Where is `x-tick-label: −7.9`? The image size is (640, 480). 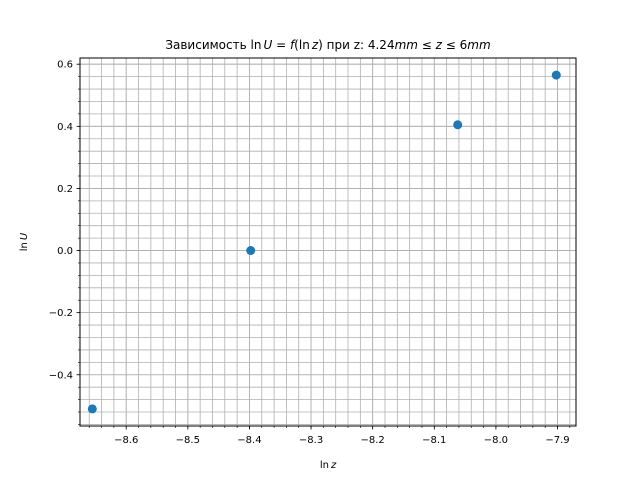 x-tick-label: −7.9 is located at coordinates (557, 440).